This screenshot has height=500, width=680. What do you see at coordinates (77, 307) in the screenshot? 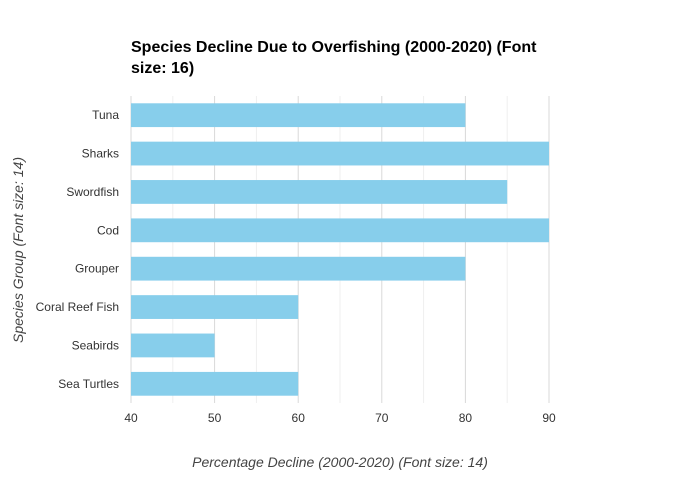
I see `y-tick-label: Coral Reef Fish` at bounding box center [77, 307].